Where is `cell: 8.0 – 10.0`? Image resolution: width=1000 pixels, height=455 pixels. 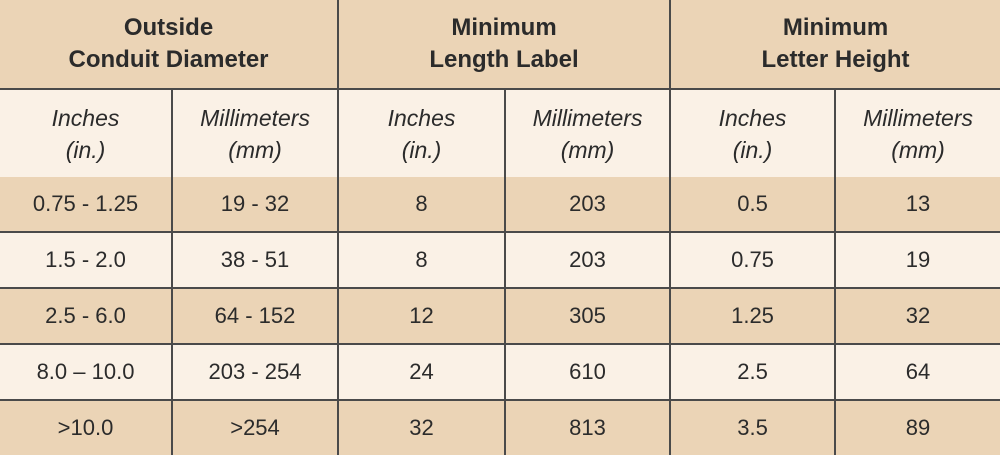 cell: 8.0 – 10.0 is located at coordinates (86, 372).